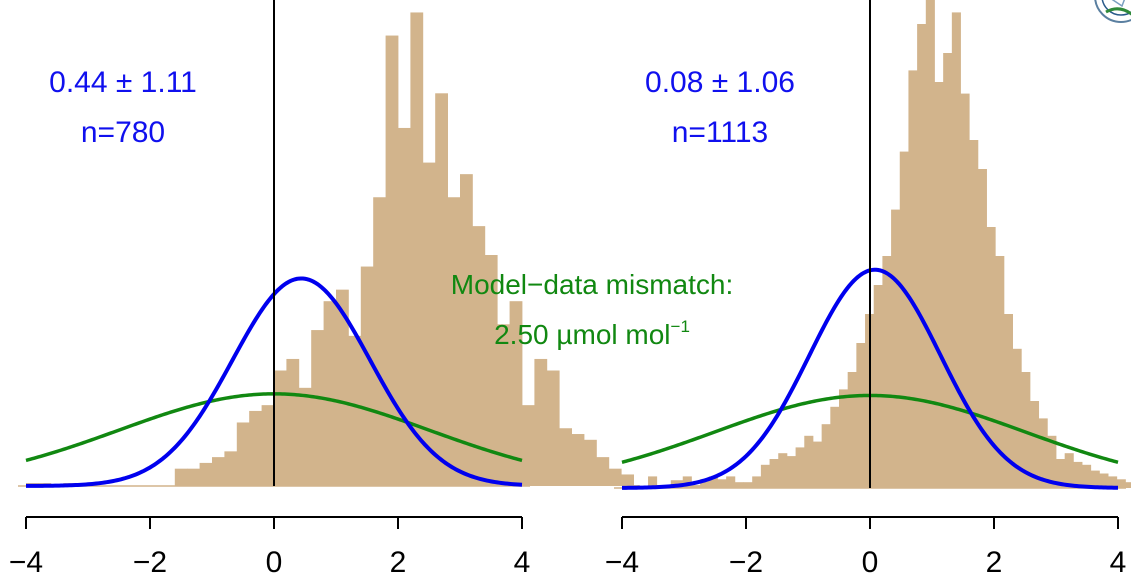 The width and height of the screenshot is (1131, 577). What do you see at coordinates (1118, 561) in the screenshot?
I see `right-x-tick-label: 4` at bounding box center [1118, 561].